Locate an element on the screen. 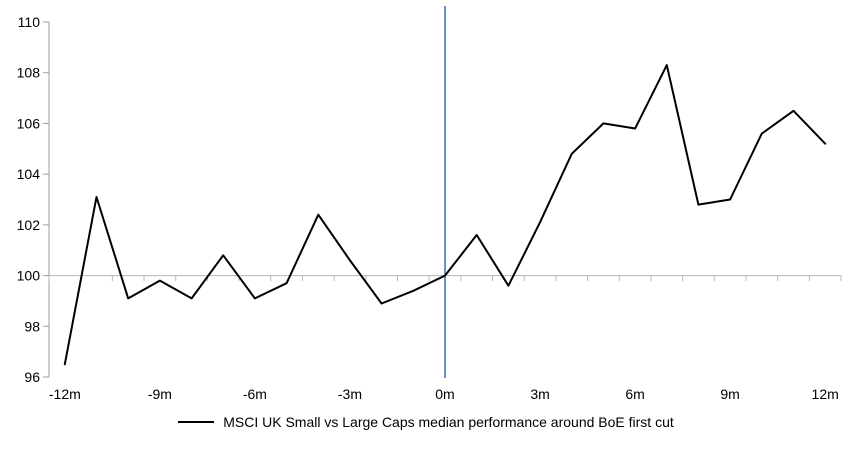 The width and height of the screenshot is (852, 450). x-axis-tick-label: 9m is located at coordinates (729, 394).